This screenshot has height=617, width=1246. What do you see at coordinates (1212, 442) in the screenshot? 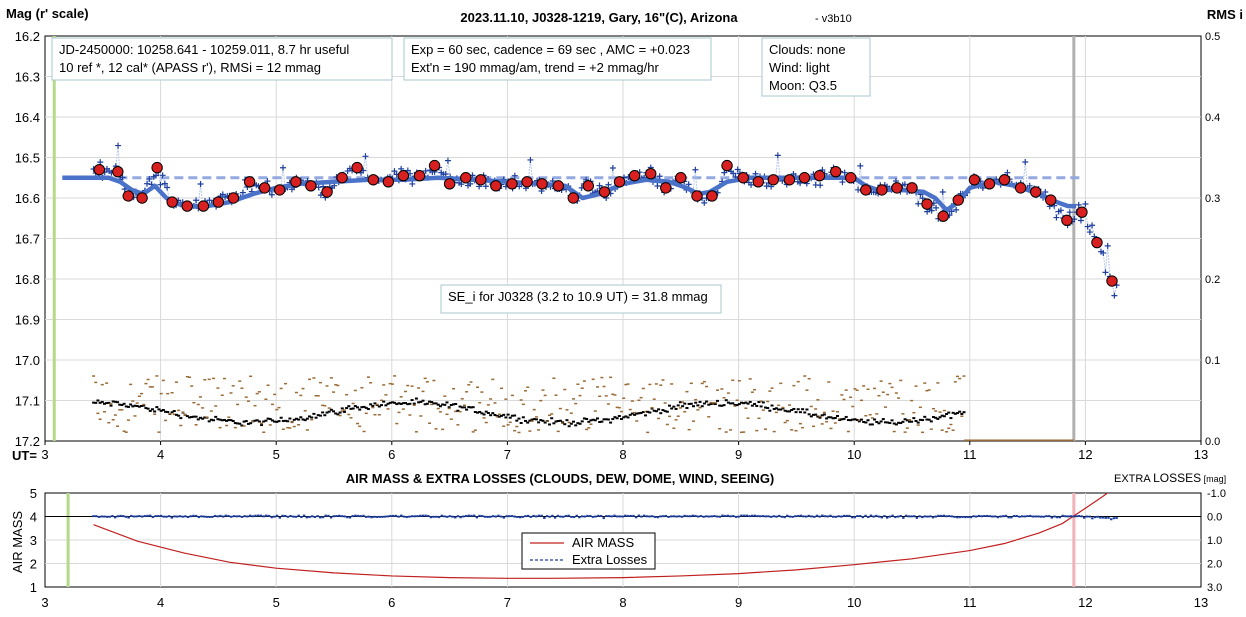
I see `y2-tick-label: 0.0` at bounding box center [1212, 442].